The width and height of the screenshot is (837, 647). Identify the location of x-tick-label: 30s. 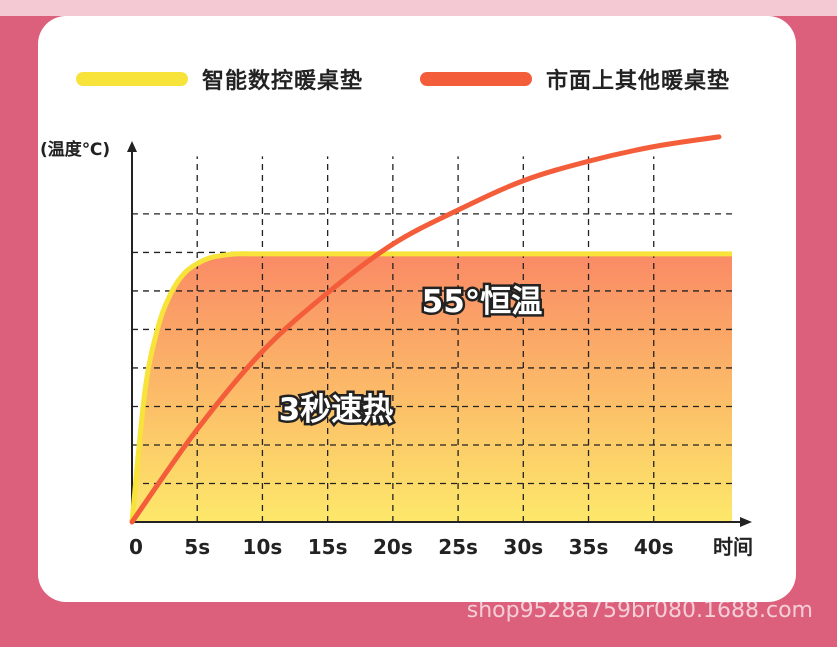
(523, 547).